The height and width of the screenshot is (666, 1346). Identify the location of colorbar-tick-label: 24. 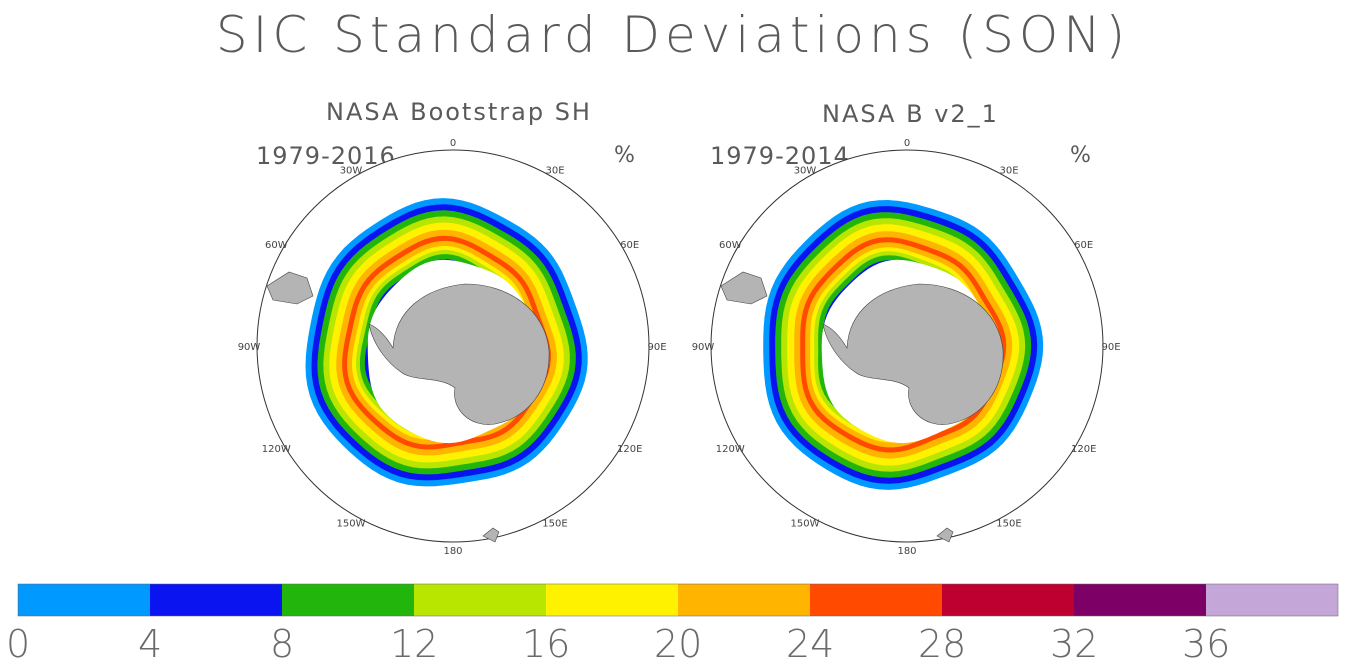
(810, 644).